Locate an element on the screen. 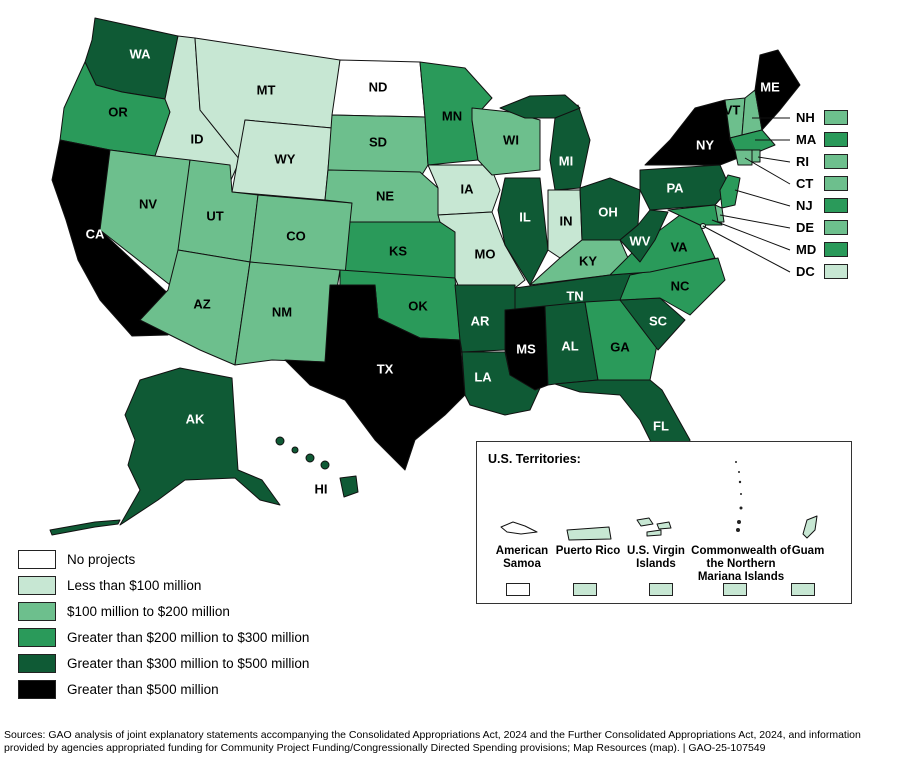 This screenshot has width=900, height=759. state-wv is located at coordinates (644, 236).